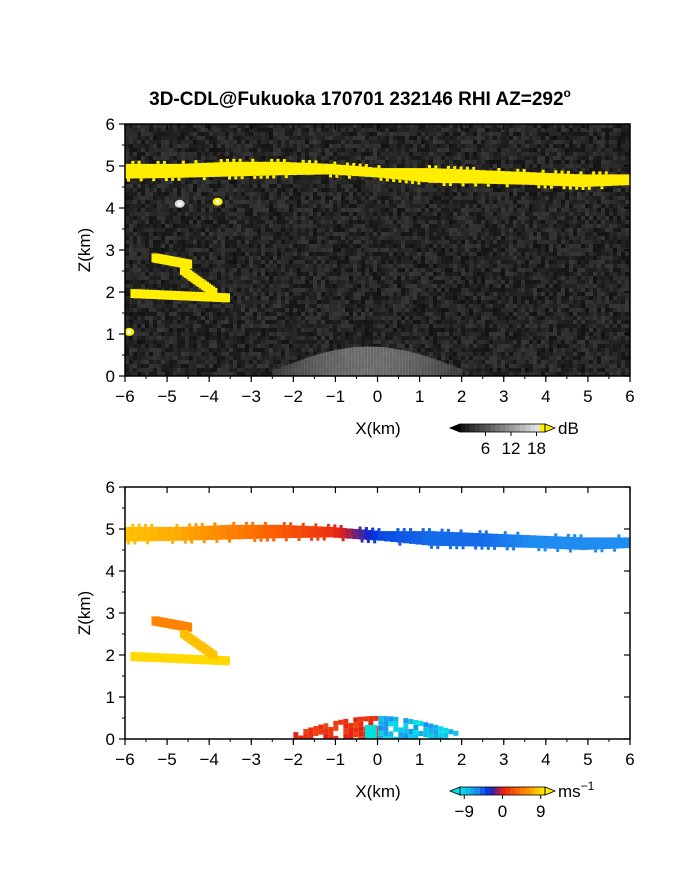  Describe the element at coordinates (124, 759) in the screenshot. I see `x-tick-label: −6` at that location.